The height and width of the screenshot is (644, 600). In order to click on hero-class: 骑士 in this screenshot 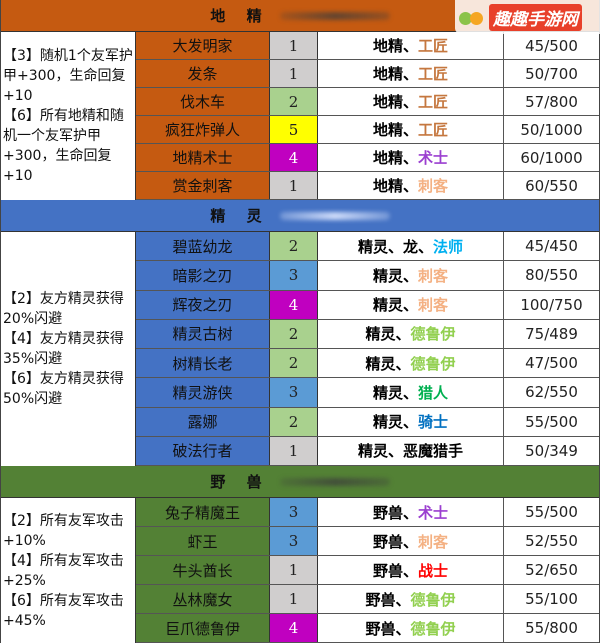, I will do `click(433, 422)`.